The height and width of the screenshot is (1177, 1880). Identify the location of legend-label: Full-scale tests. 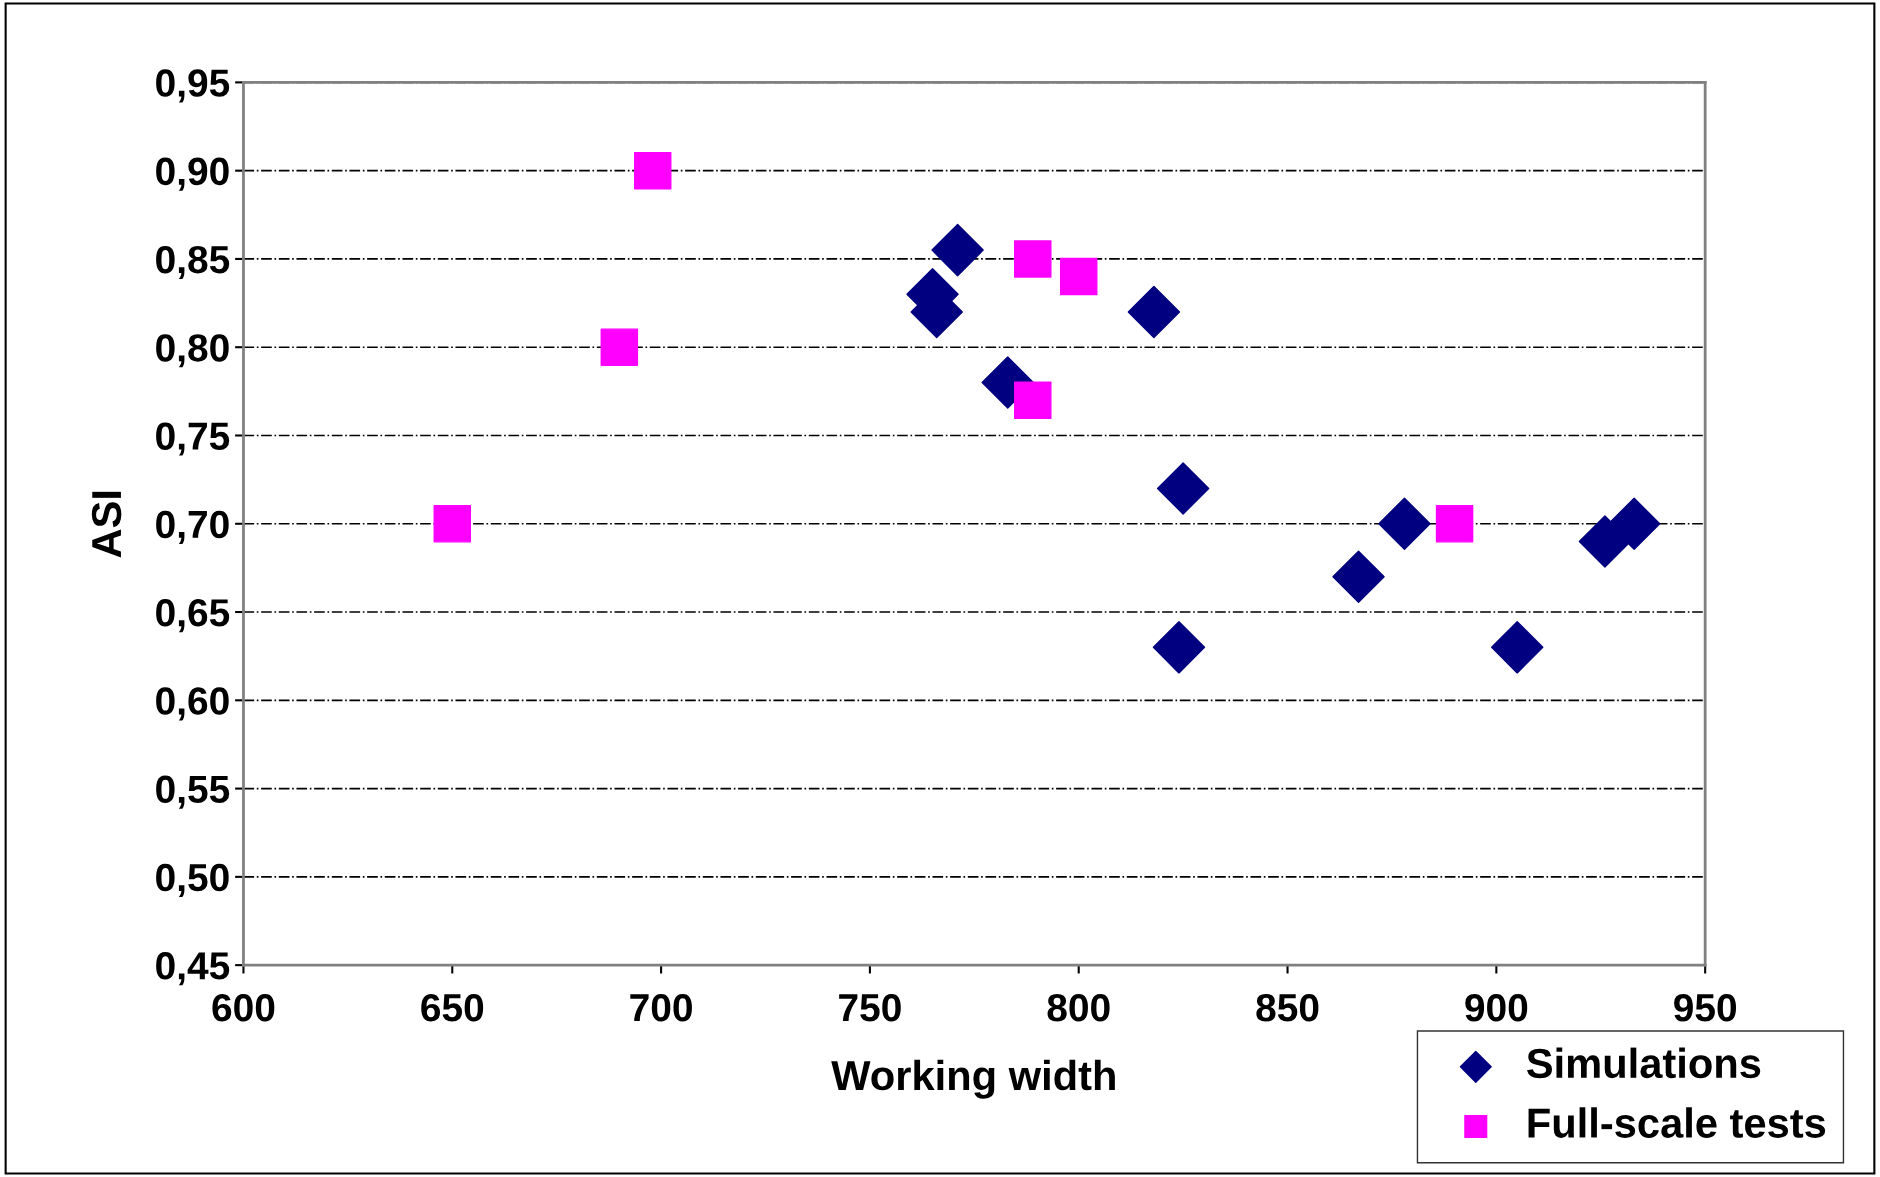
(1677, 1122).